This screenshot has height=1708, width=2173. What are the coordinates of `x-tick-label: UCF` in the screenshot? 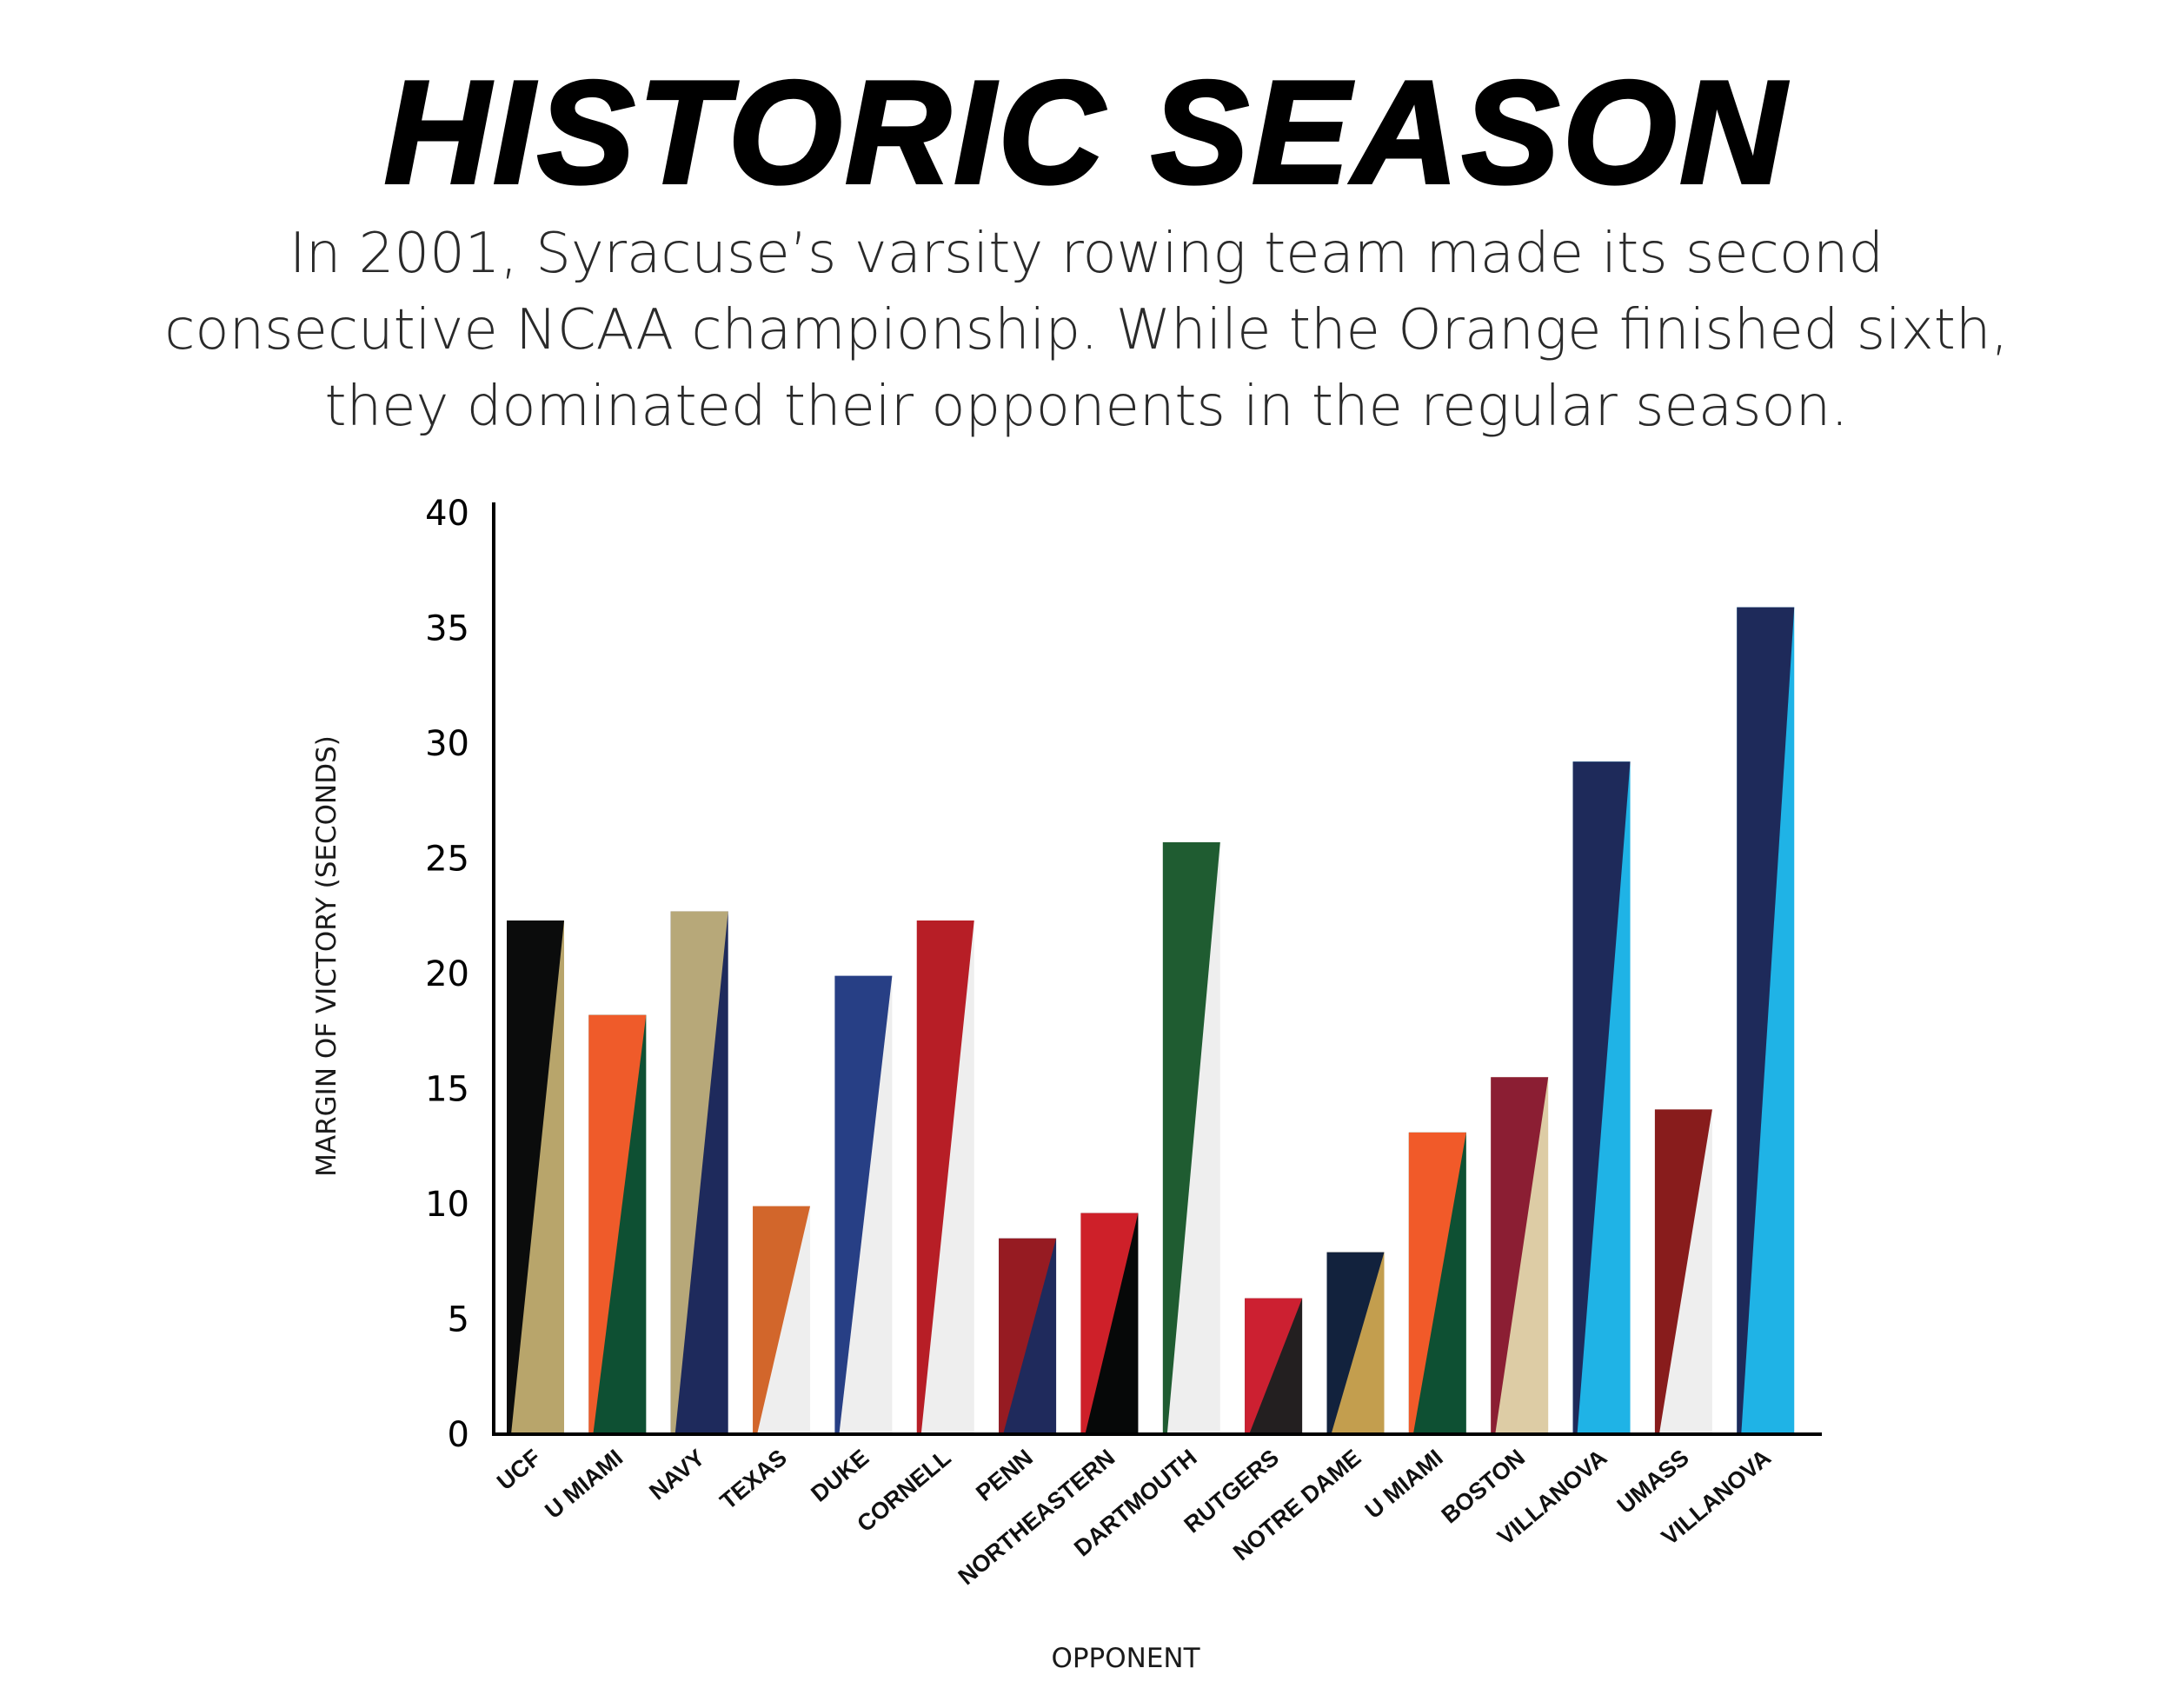 It's located at (519, 1470).